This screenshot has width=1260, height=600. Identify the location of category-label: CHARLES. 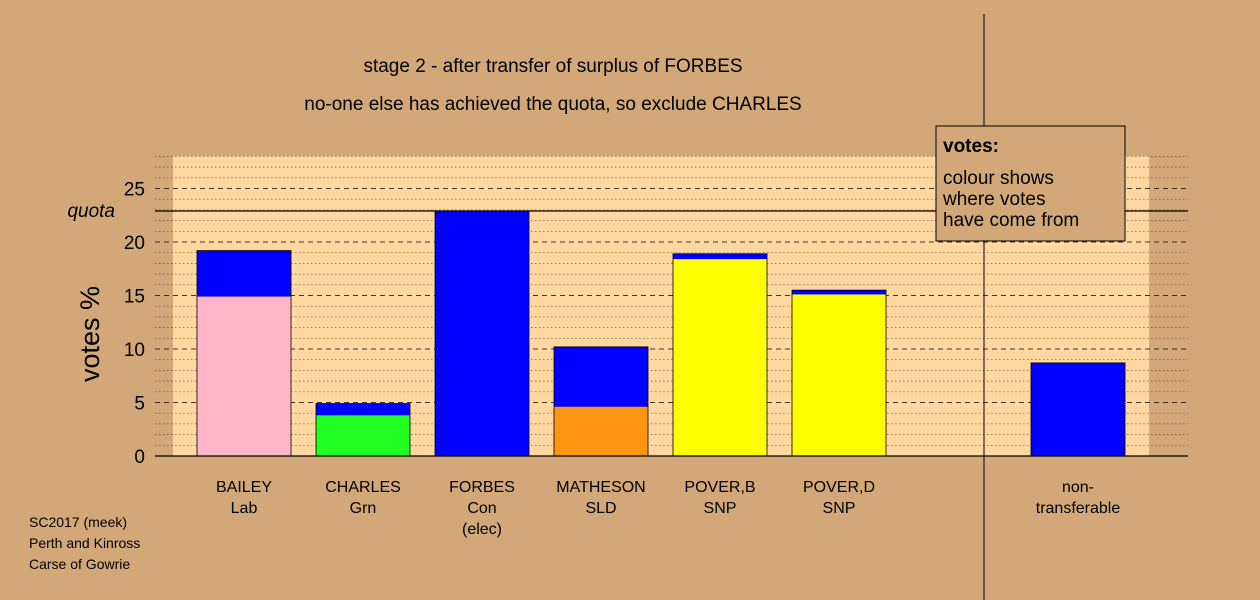
(363, 487).